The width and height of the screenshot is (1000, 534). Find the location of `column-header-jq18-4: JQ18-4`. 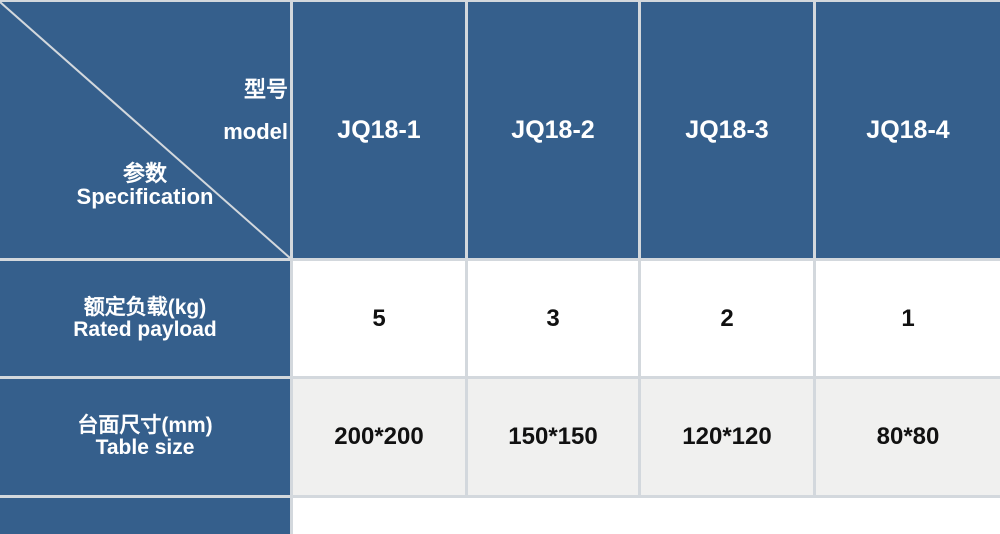

column-header-jq18-4: JQ18-4 is located at coordinates (908, 130).